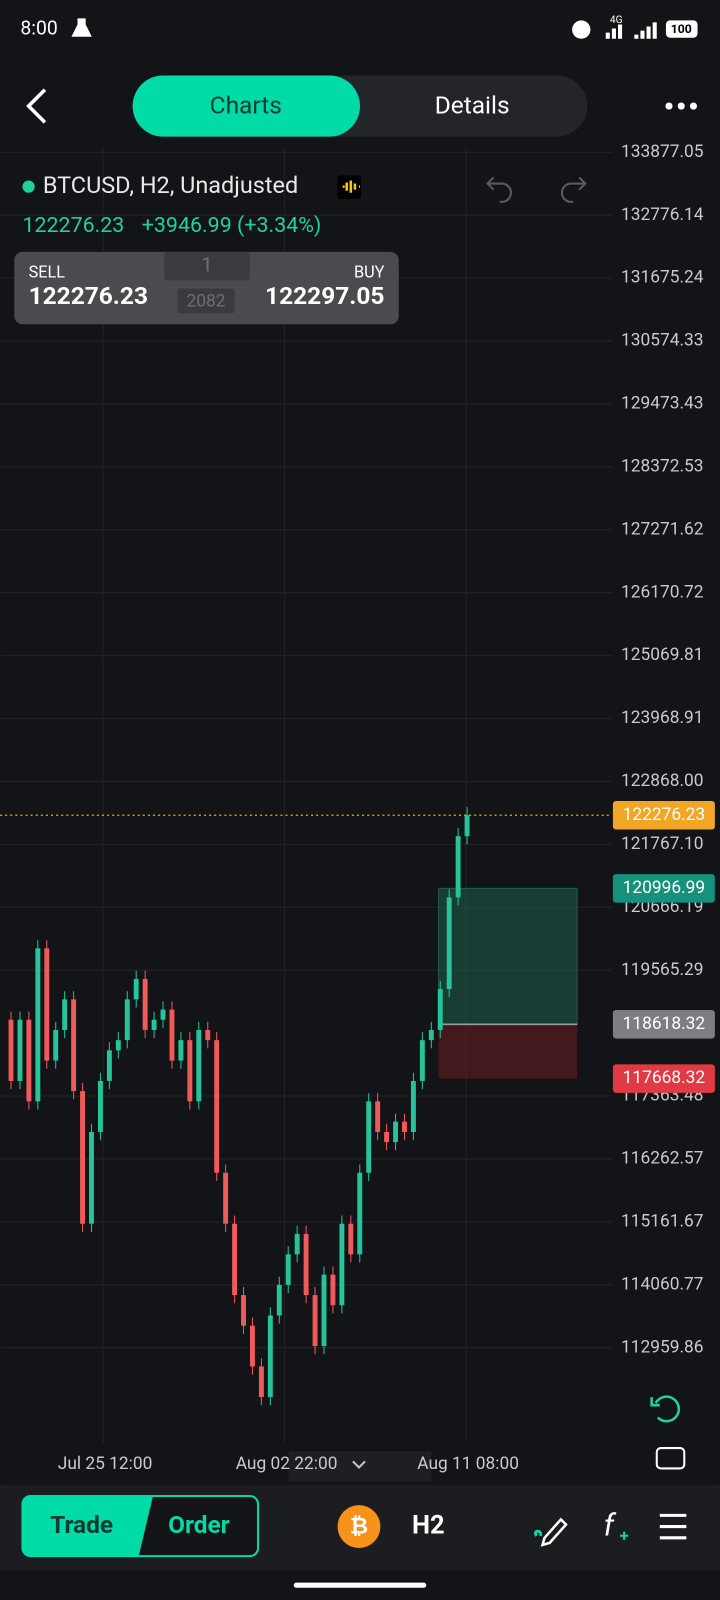 This screenshot has height=1600, width=720. What do you see at coordinates (170, 185) in the screenshot?
I see `symbol: BTCUSD, H2, Unadjusted` at bounding box center [170, 185].